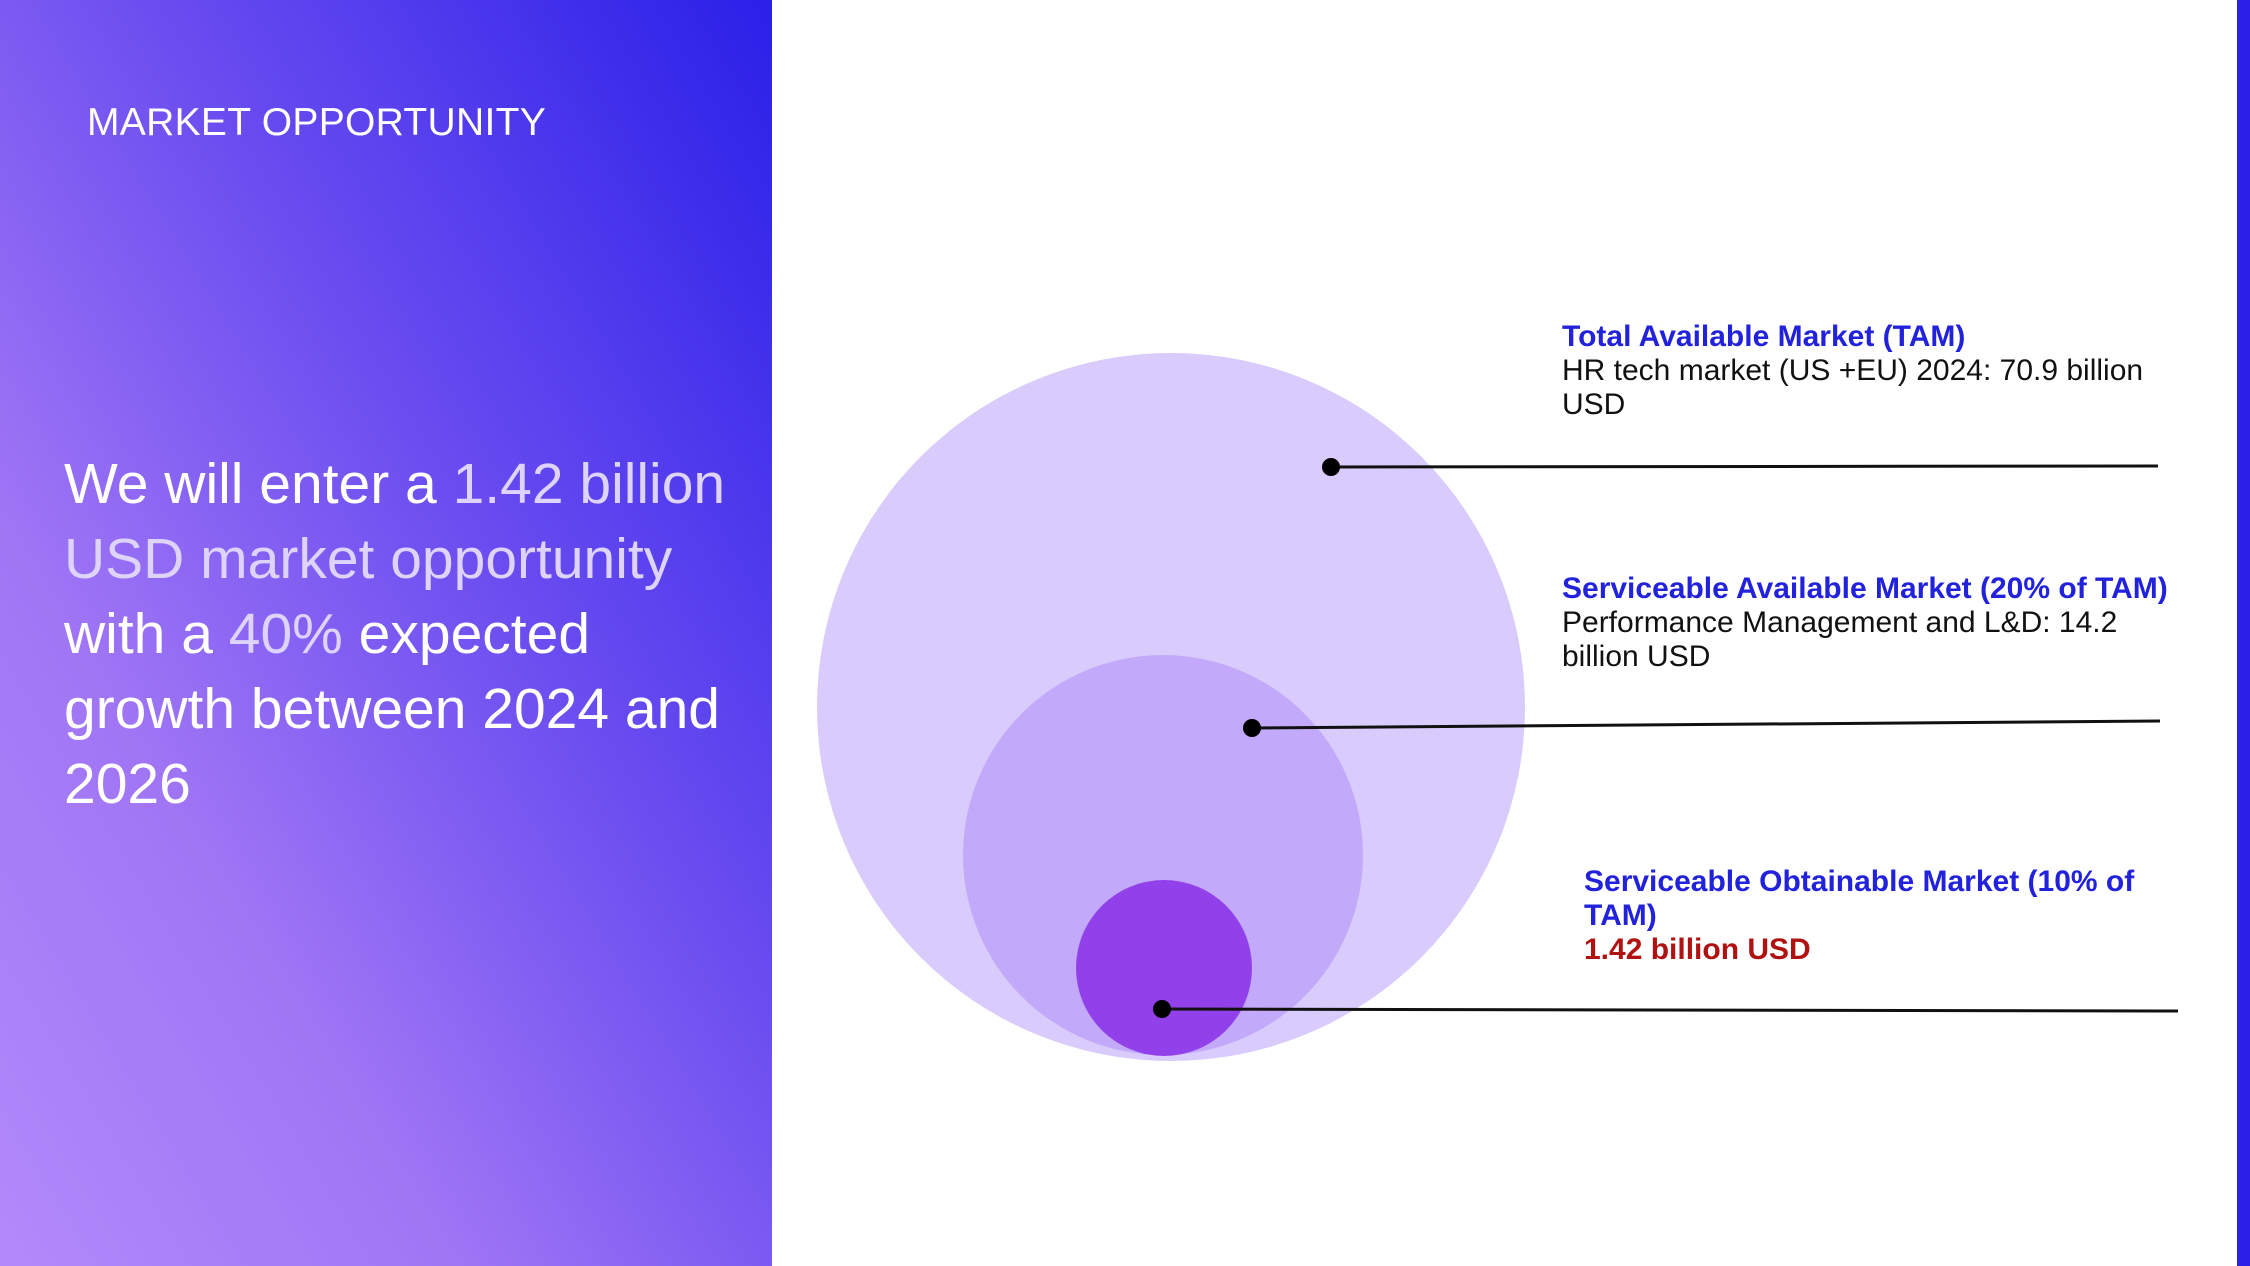 The width and height of the screenshot is (2250, 1266). I want to click on section-label: MARKET OPPORTUNITY, so click(317, 122).